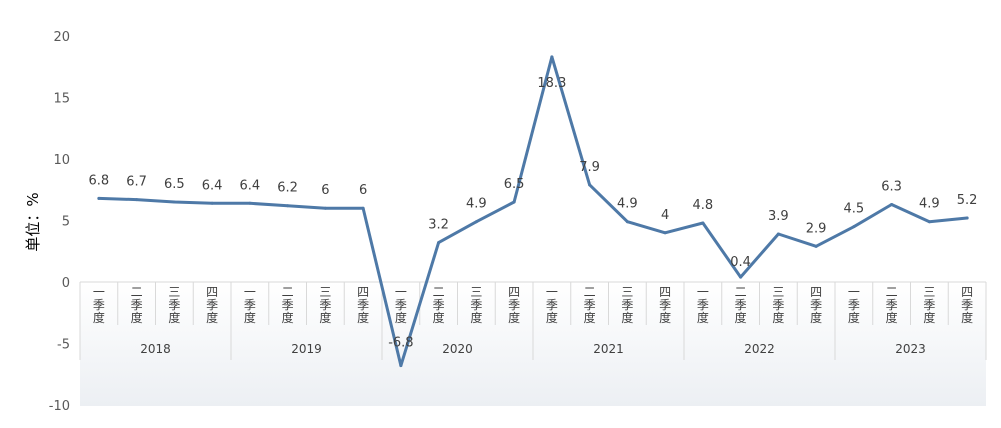 This screenshot has height=428, width=1001. Describe the element at coordinates (59, 406) in the screenshot. I see `y-tick-label: -10` at that location.